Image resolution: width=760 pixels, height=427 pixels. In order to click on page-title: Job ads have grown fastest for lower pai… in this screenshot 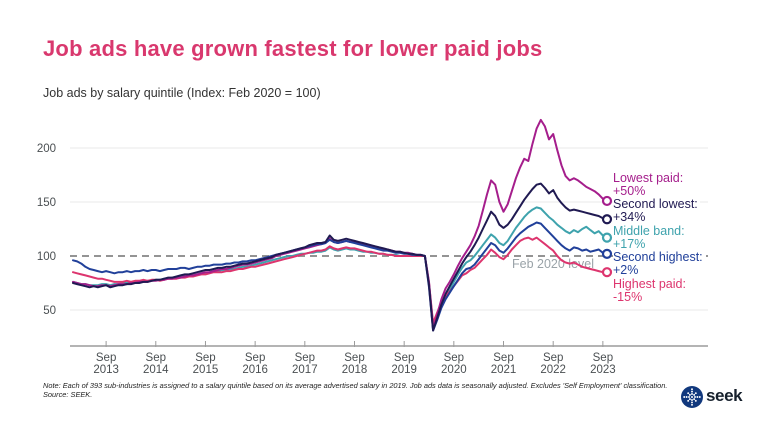, I will do `click(293, 48)`.